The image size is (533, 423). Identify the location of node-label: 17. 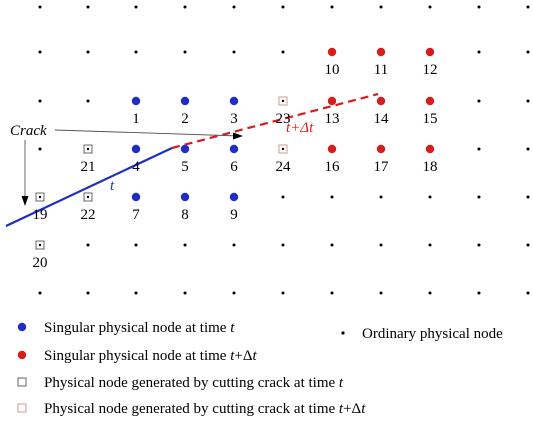
(382, 167).